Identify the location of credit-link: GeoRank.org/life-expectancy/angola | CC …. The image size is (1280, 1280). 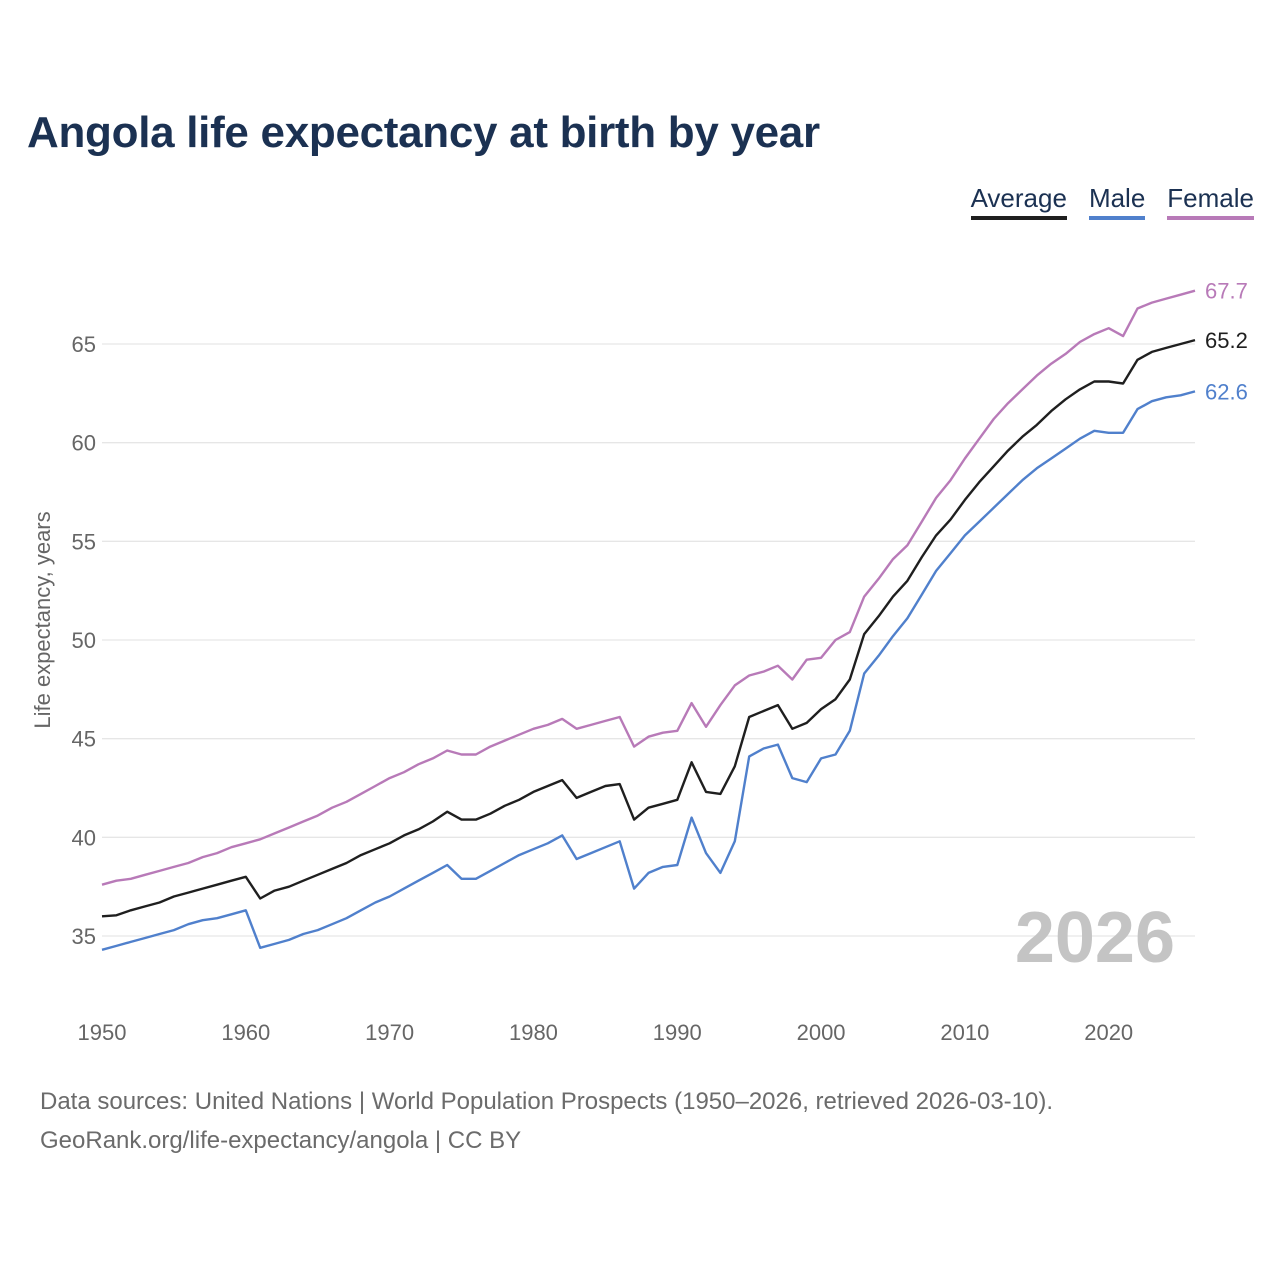
(281, 1140).